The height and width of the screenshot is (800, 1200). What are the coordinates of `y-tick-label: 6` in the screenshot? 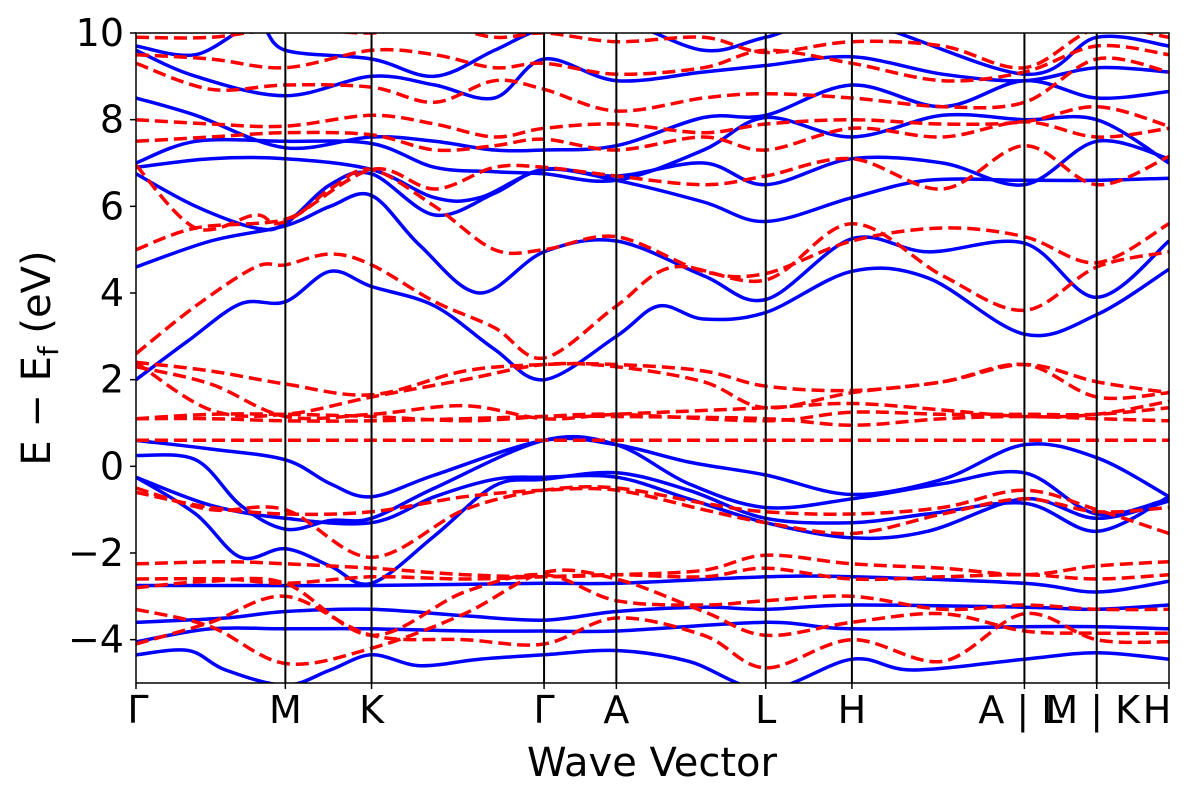 It's located at (112, 206).